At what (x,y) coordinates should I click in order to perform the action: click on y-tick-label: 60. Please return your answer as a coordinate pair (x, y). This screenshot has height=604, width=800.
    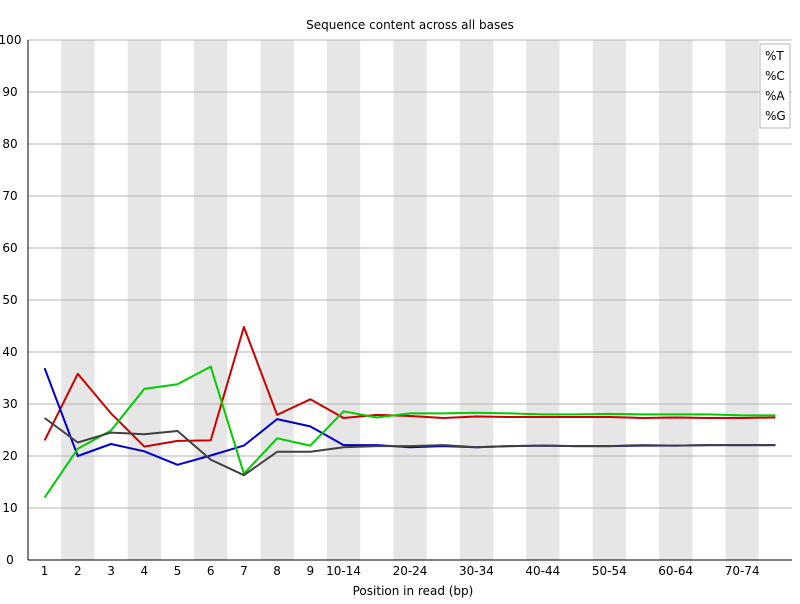
    Looking at the image, I should click on (9, 248).